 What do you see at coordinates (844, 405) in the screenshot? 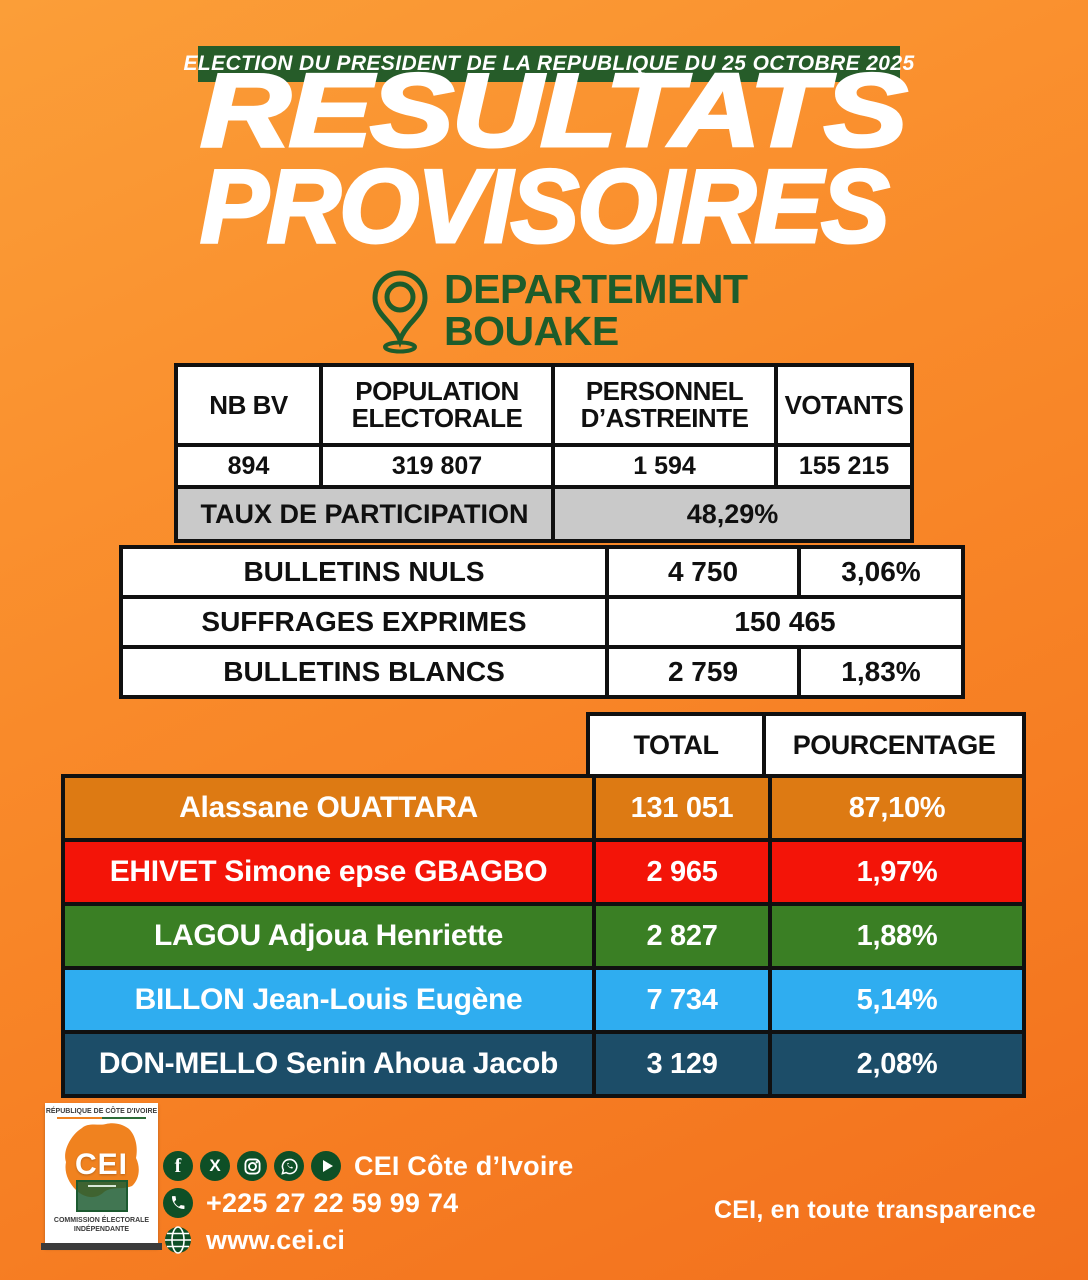
I see `summary-header-votants: VOTANTS` at bounding box center [844, 405].